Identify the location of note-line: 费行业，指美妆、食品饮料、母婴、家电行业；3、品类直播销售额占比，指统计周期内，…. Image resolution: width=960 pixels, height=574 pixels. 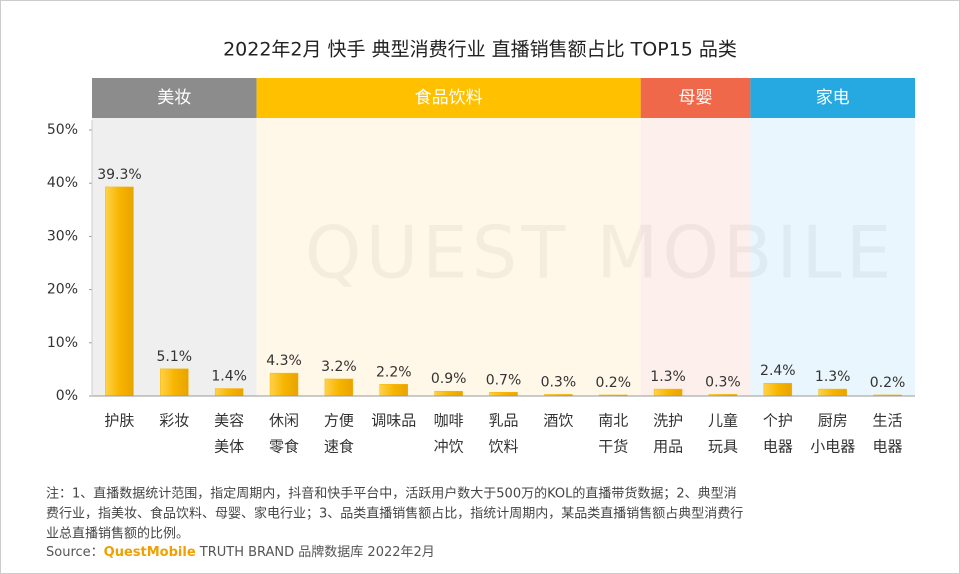
(394, 514).